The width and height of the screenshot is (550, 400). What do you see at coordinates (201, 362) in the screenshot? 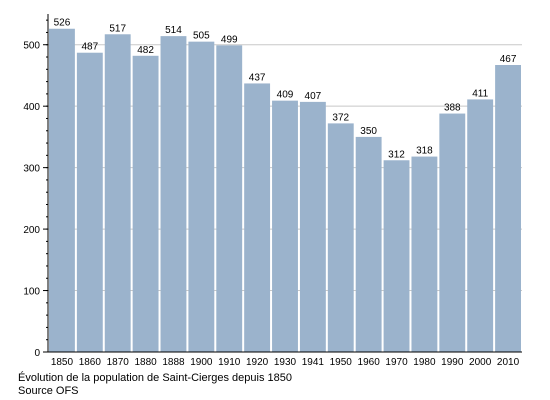
I see `x-tick-label: 1900` at bounding box center [201, 362].